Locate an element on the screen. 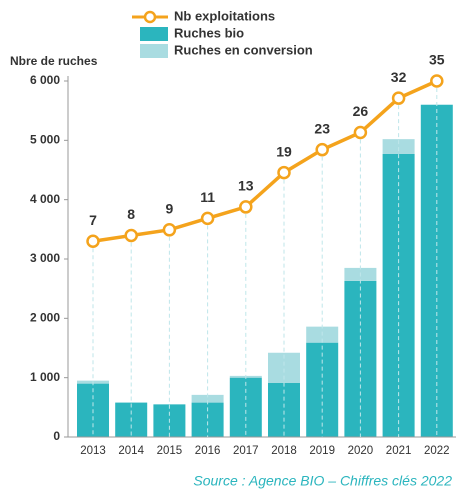 The width and height of the screenshot is (457, 492). data-label: 19 is located at coordinates (284, 151).